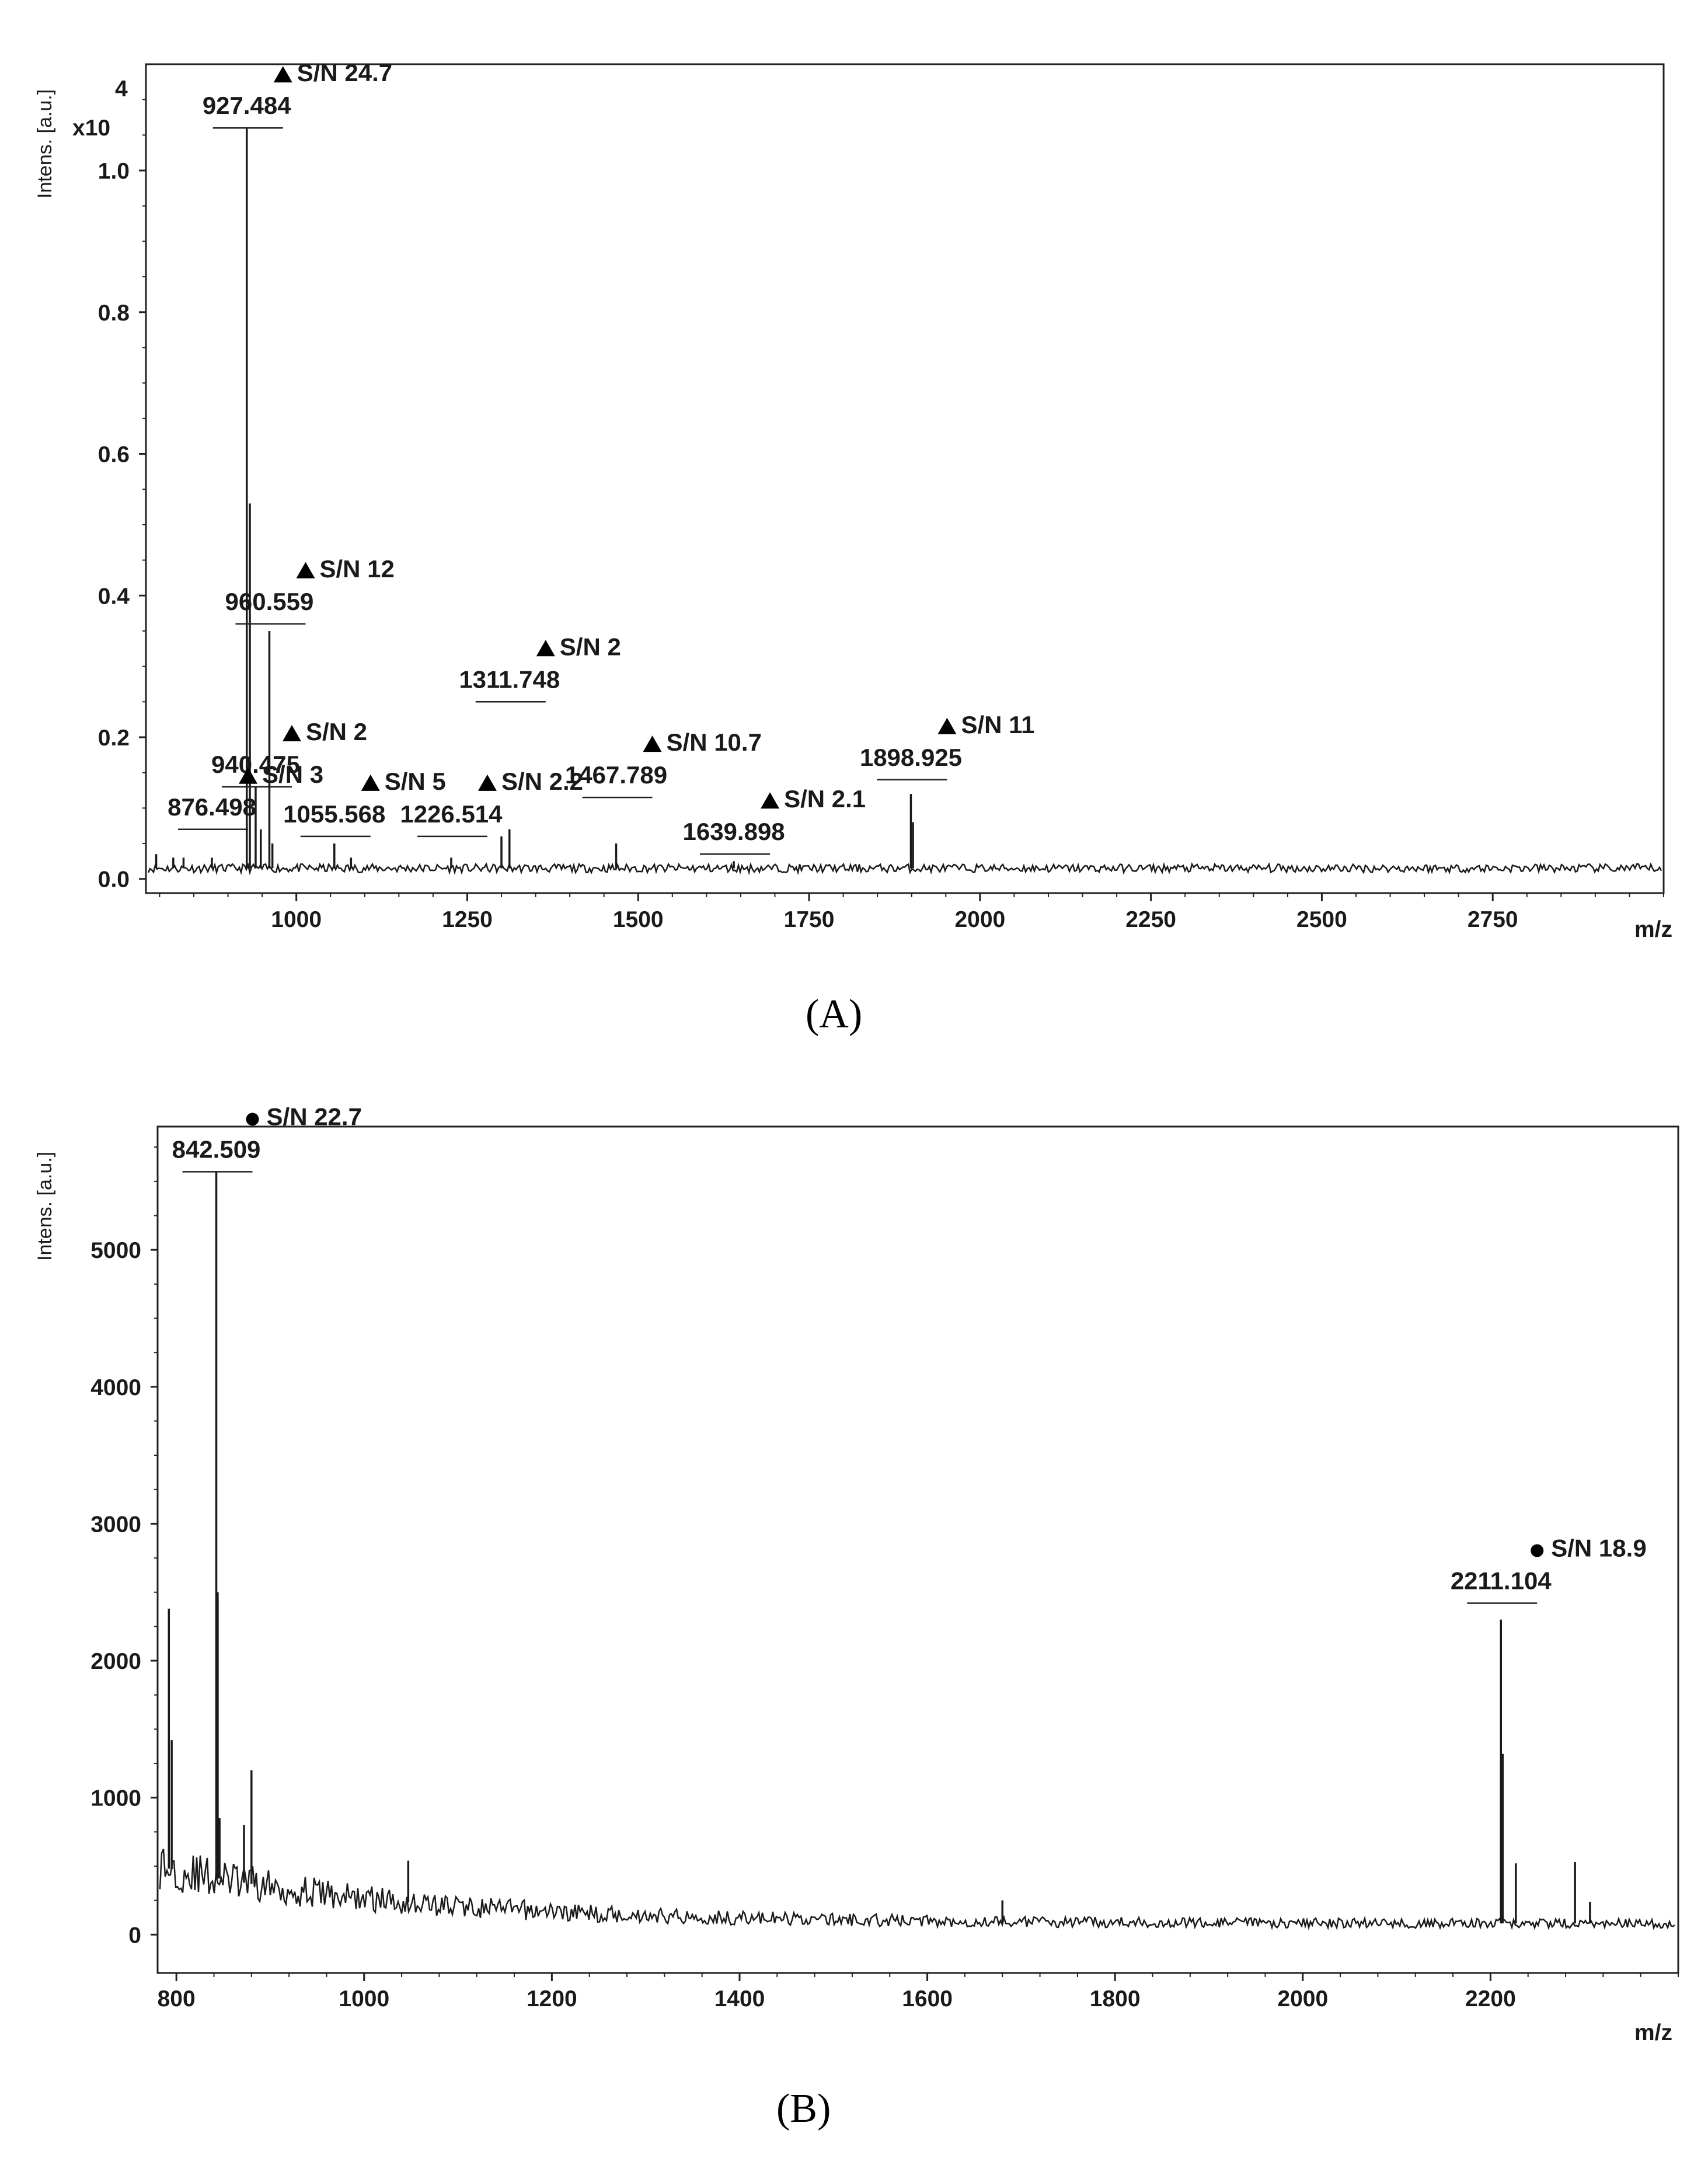 Image resolution: width=1708 pixels, height=2158 pixels. I want to click on spectrum-trace-b, so click(917, 1890).